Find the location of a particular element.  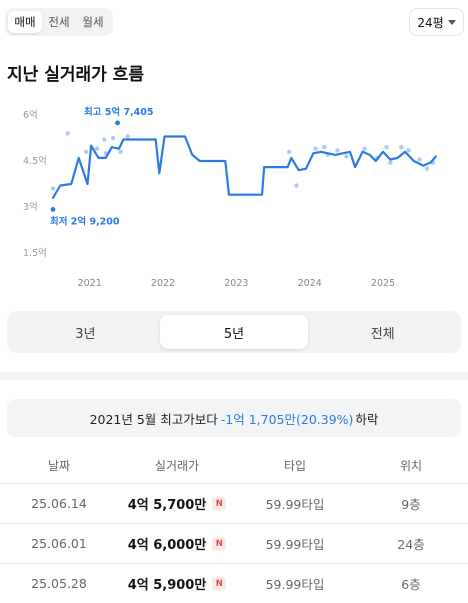

min-label: 최저 2억 9,200 is located at coordinates (85, 221).